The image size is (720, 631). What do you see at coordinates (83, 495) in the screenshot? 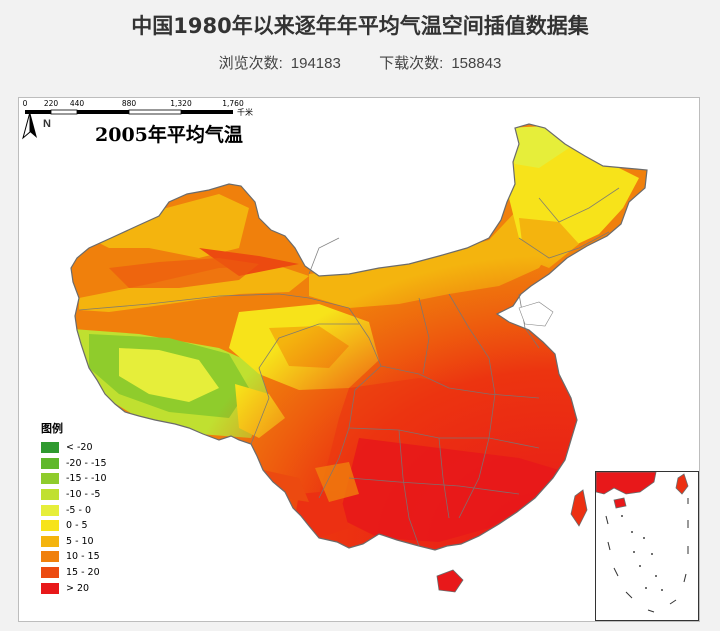
I see `legend-label: -10 - -5` at bounding box center [83, 495].